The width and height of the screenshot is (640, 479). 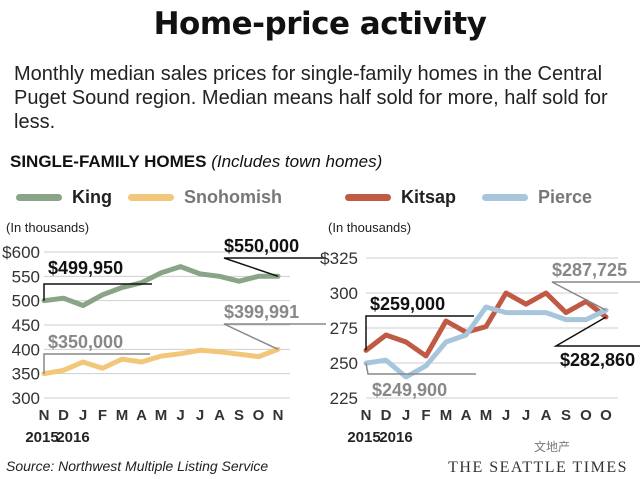 I want to click on left-x-tick-label: D, so click(x=63, y=415).